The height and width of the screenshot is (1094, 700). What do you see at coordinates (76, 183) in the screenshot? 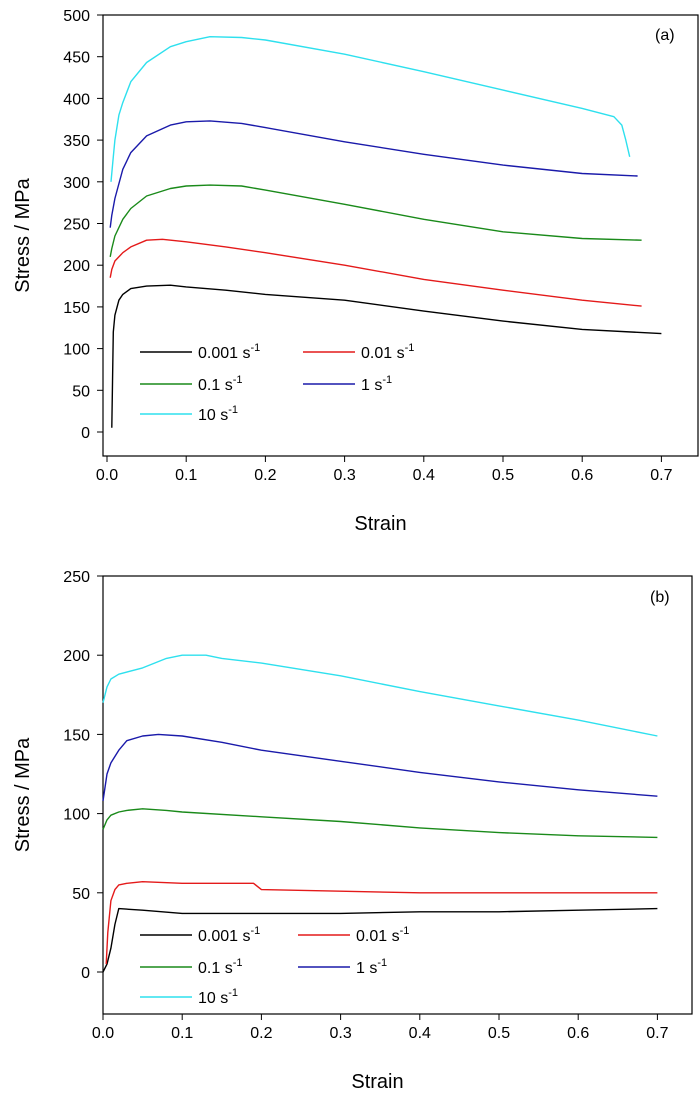
I see `y-tick-label: 300` at bounding box center [76, 183].